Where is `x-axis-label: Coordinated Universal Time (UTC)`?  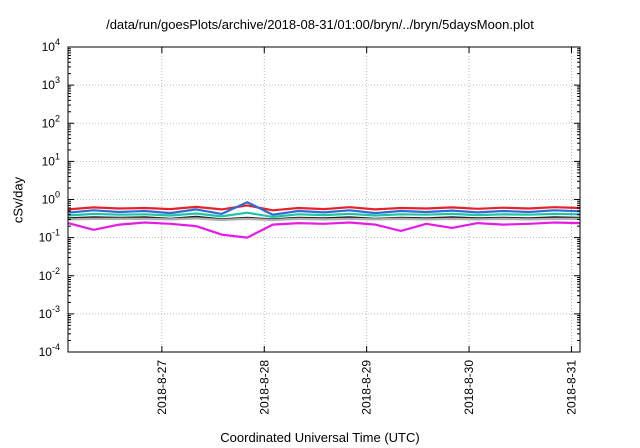 x-axis-label: Coordinated Universal Time (UTC) is located at coordinates (320, 437).